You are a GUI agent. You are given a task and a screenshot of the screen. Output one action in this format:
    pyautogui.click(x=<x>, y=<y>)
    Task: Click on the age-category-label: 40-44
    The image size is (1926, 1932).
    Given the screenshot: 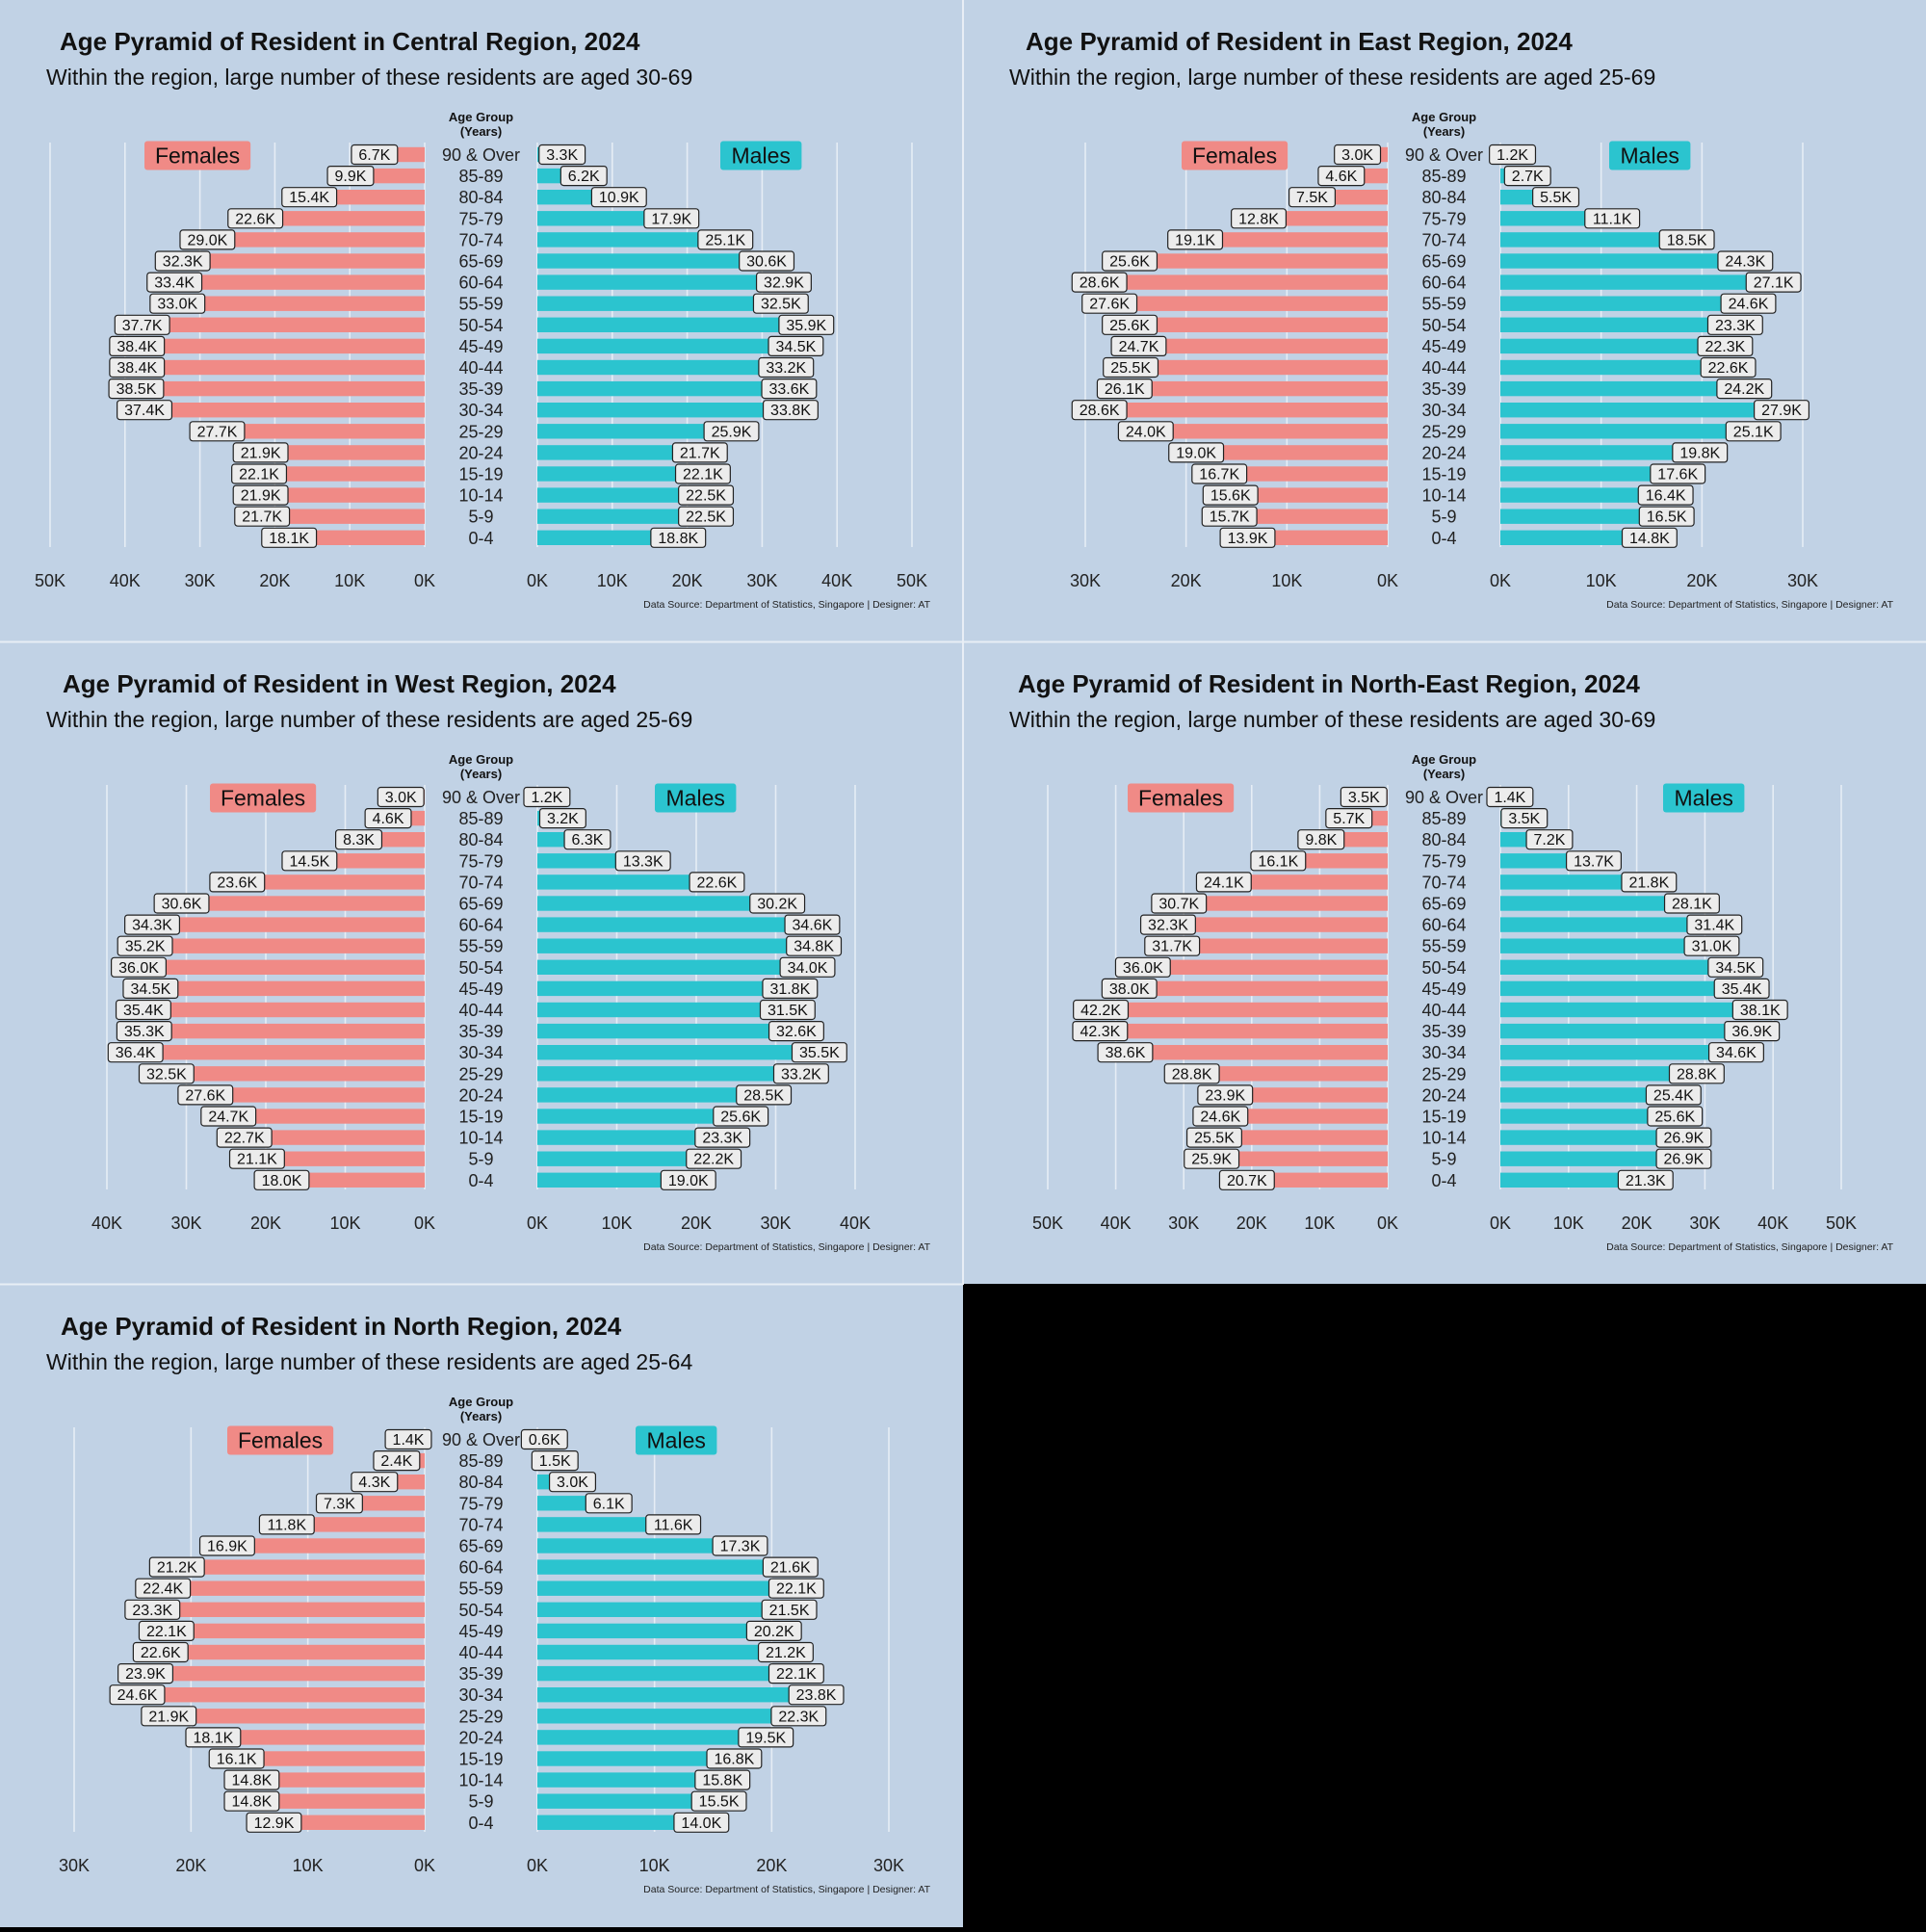 What is the action you would take?
    pyautogui.click(x=480, y=368)
    